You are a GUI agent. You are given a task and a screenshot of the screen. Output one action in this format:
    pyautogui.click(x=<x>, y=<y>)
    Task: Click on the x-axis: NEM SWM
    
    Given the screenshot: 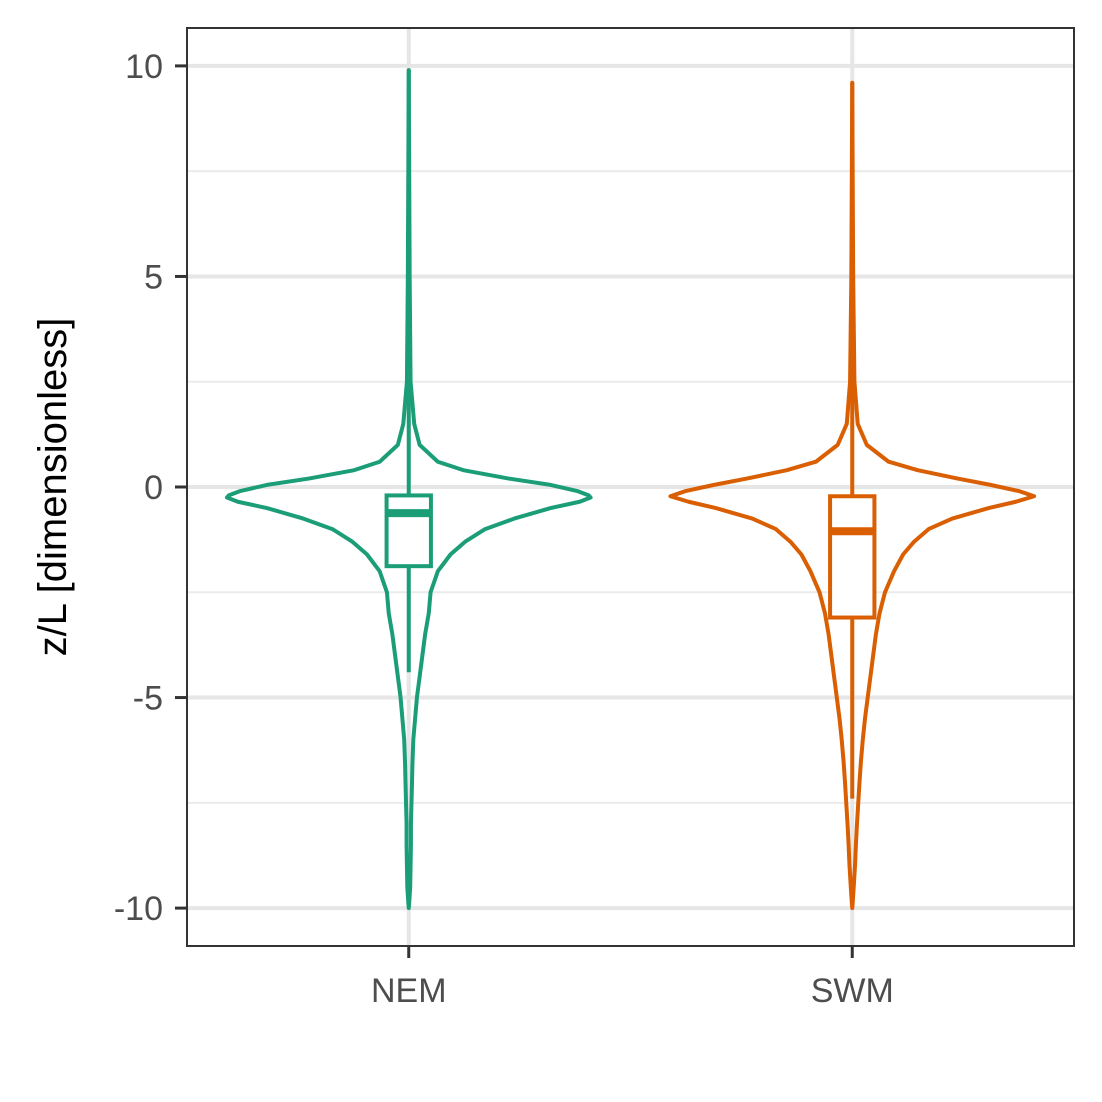 What is the action you would take?
    pyautogui.click(x=632, y=978)
    